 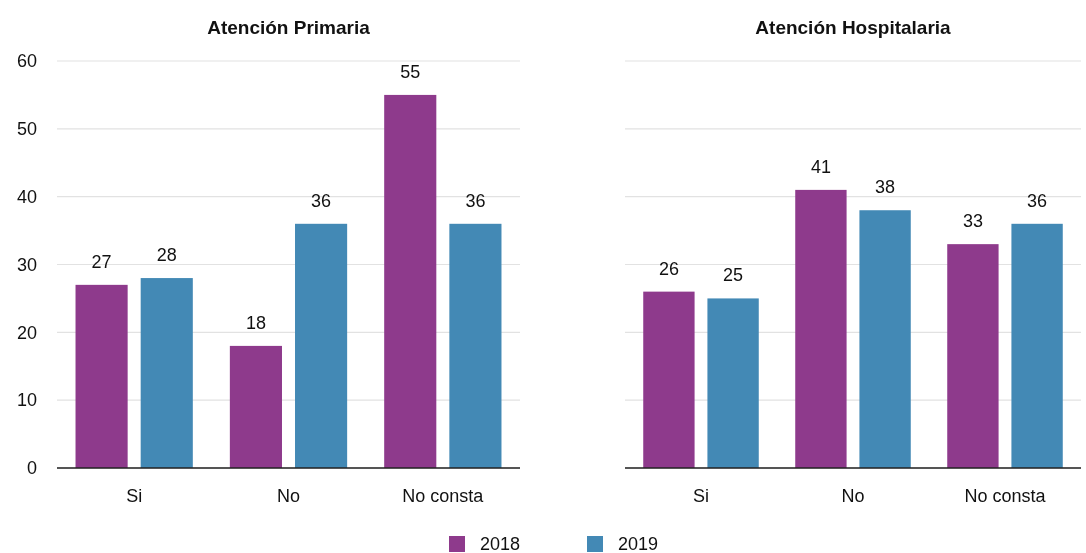 I want to click on data-label: 41, so click(x=820, y=166).